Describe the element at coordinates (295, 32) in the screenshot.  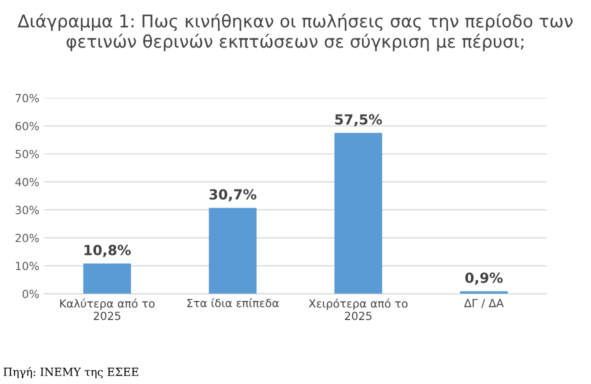
I see `chart-title: Διάγραμμα 1: Πως κινήθηκαν οι πωλήσεις σας την περίοδο των φετινών θερινών εκπτώσεων σε σύγκριση με πέρυσι;` at that location.